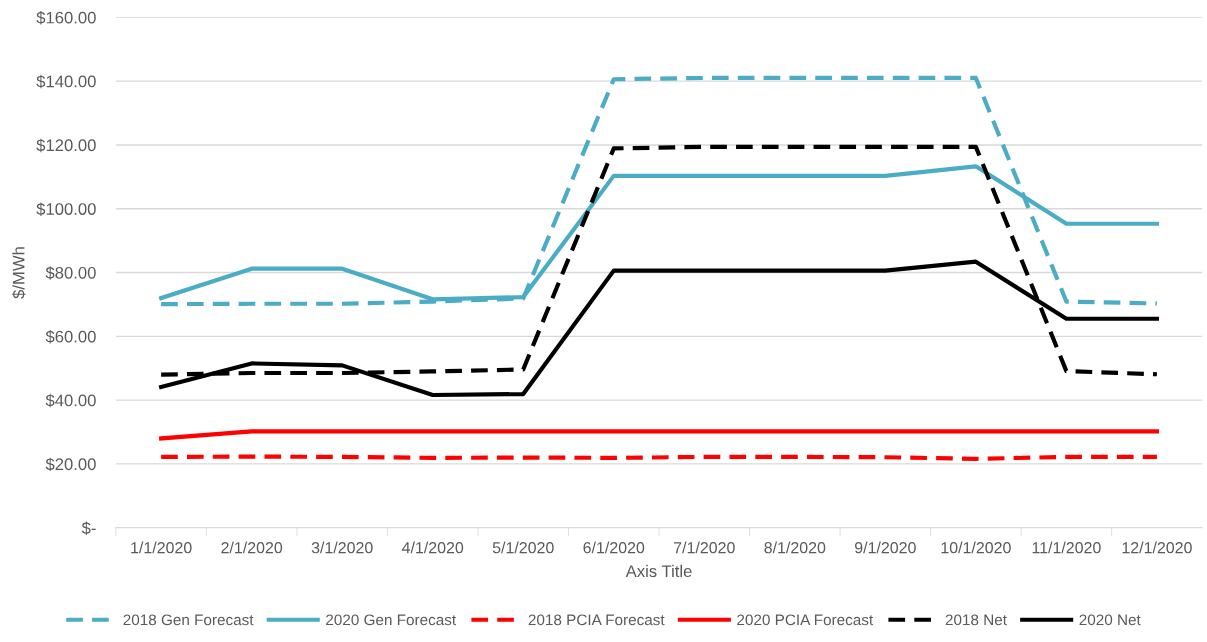 This screenshot has width=1207, height=642. What do you see at coordinates (70, 400) in the screenshot?
I see `y-tick-label: $40.00` at bounding box center [70, 400].